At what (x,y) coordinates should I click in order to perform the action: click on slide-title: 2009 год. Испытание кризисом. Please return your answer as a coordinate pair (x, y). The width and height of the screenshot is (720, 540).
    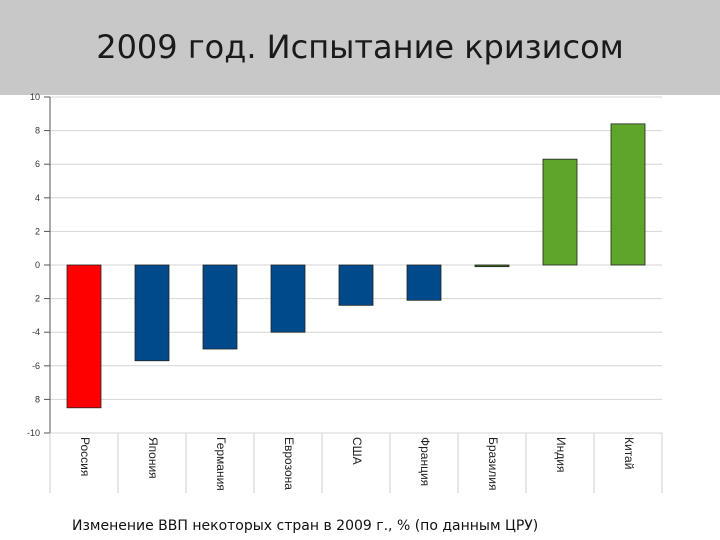
    Looking at the image, I should click on (360, 47).